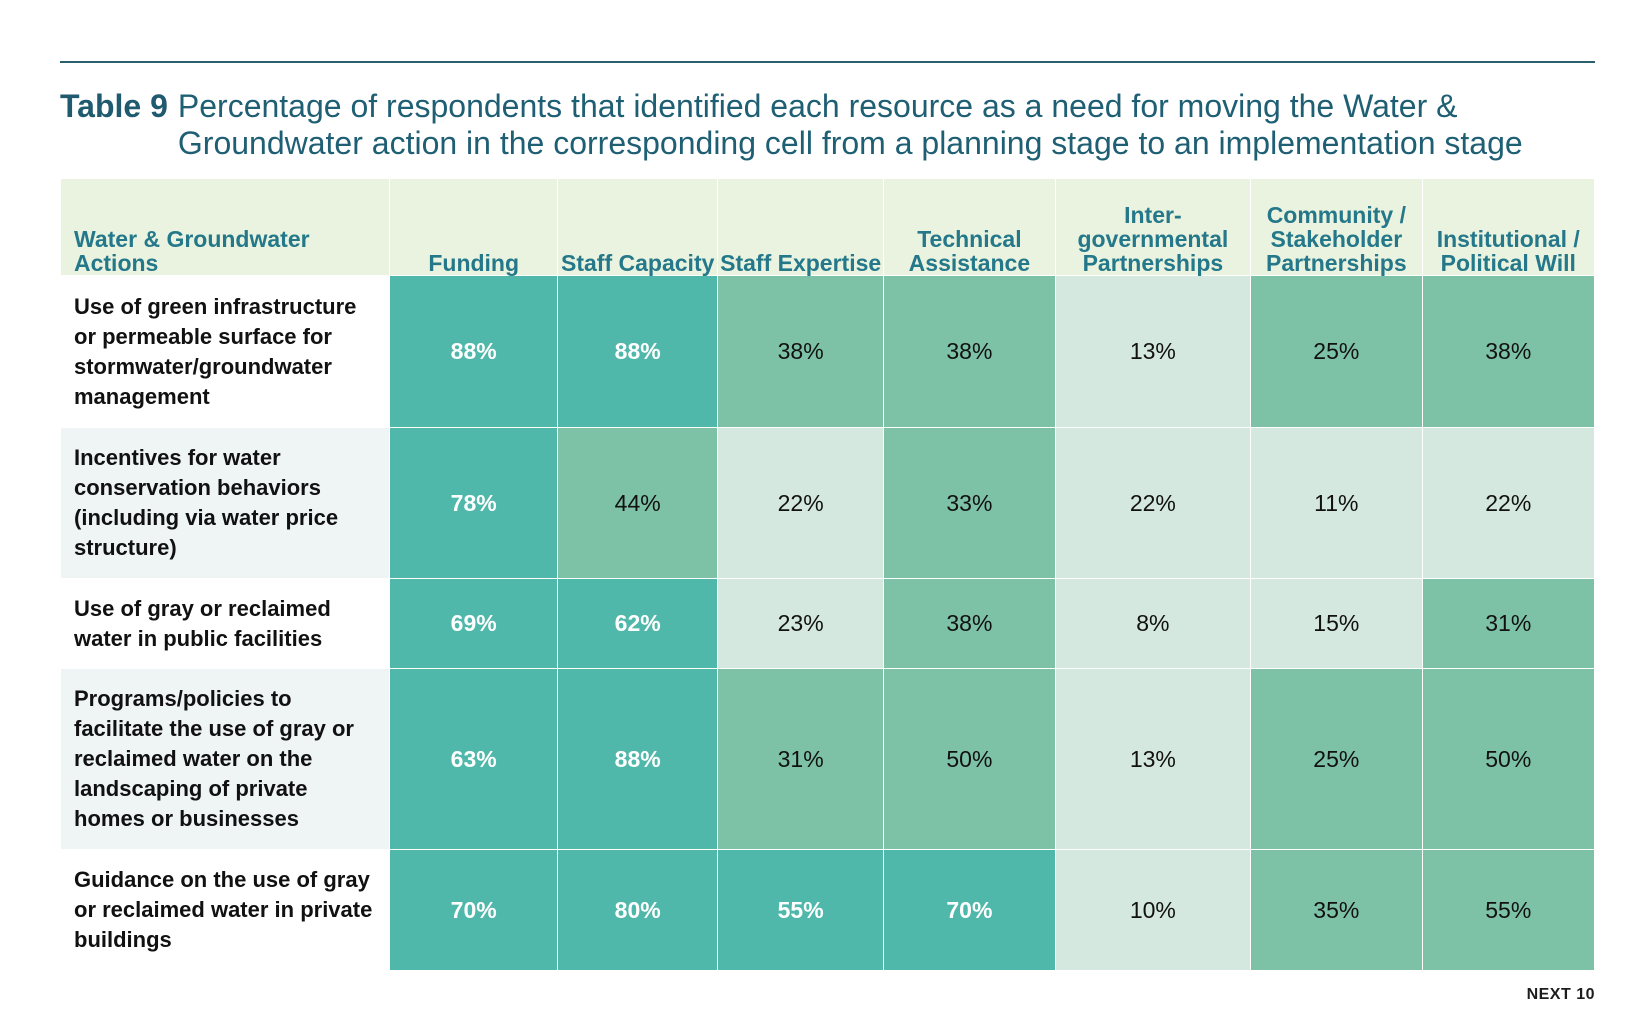 This screenshot has width=1644, height=1025. I want to click on value-cell: 44%, so click(638, 503).